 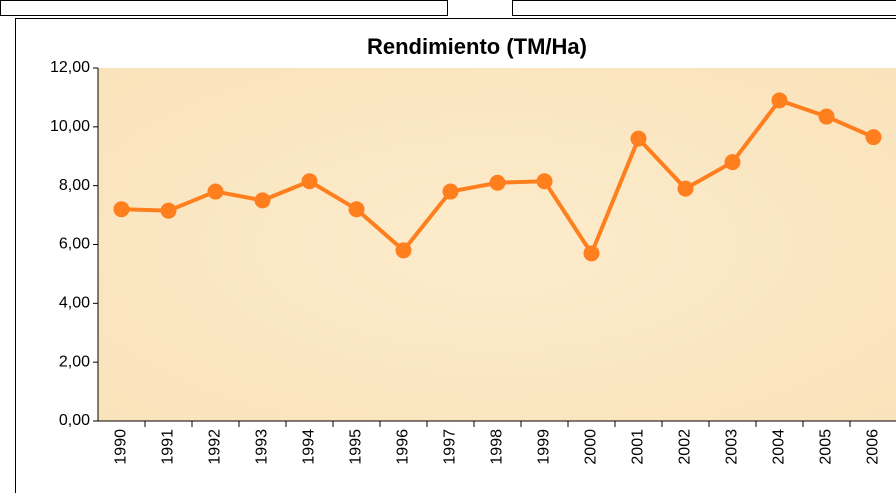 What do you see at coordinates (779, 447) in the screenshot?
I see `x-tick-label: 2004` at bounding box center [779, 447].